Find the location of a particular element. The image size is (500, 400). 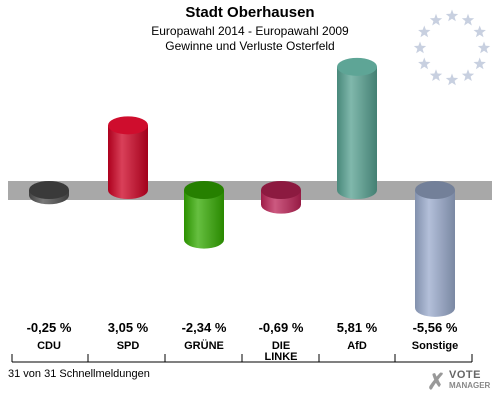

chart-title: Stadt Oberhausen is located at coordinates (250, 12).